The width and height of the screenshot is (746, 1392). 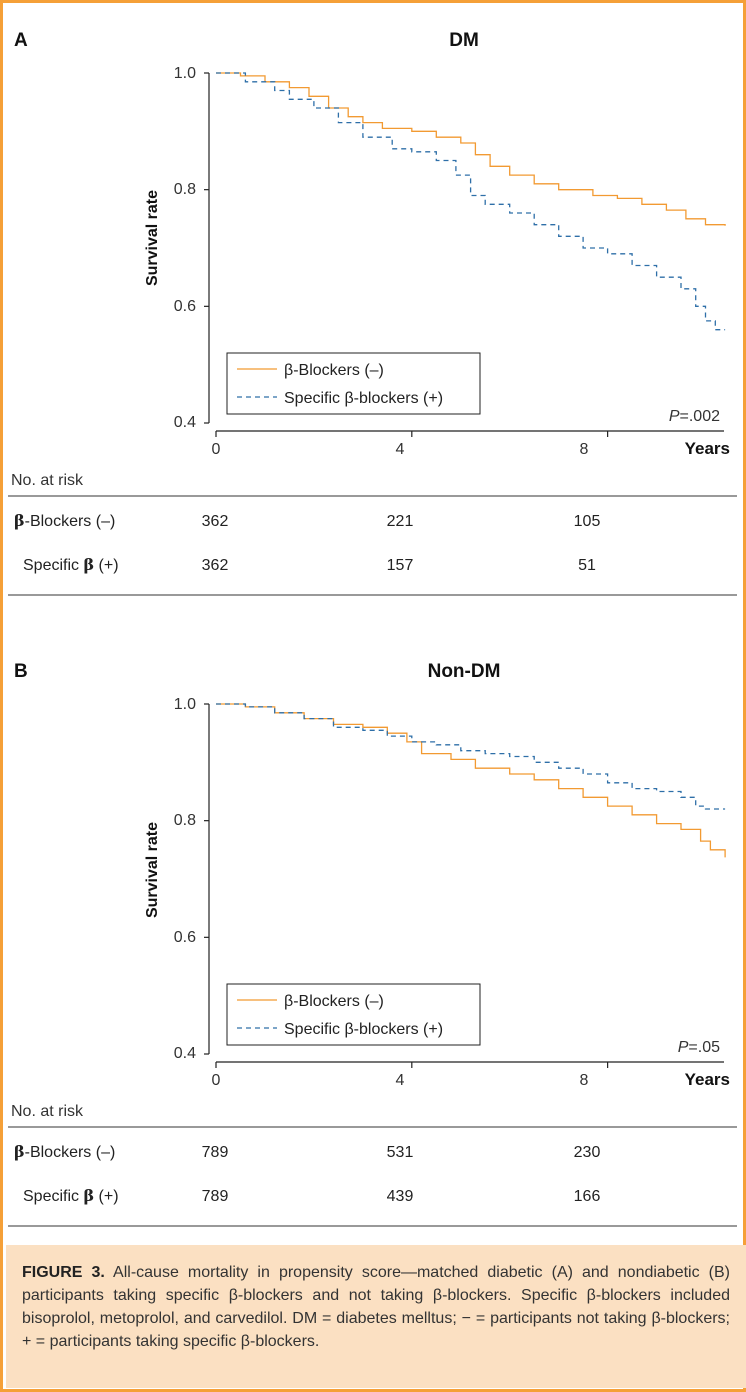 I want to click on p-value: P=.05, so click(x=699, y=1047).